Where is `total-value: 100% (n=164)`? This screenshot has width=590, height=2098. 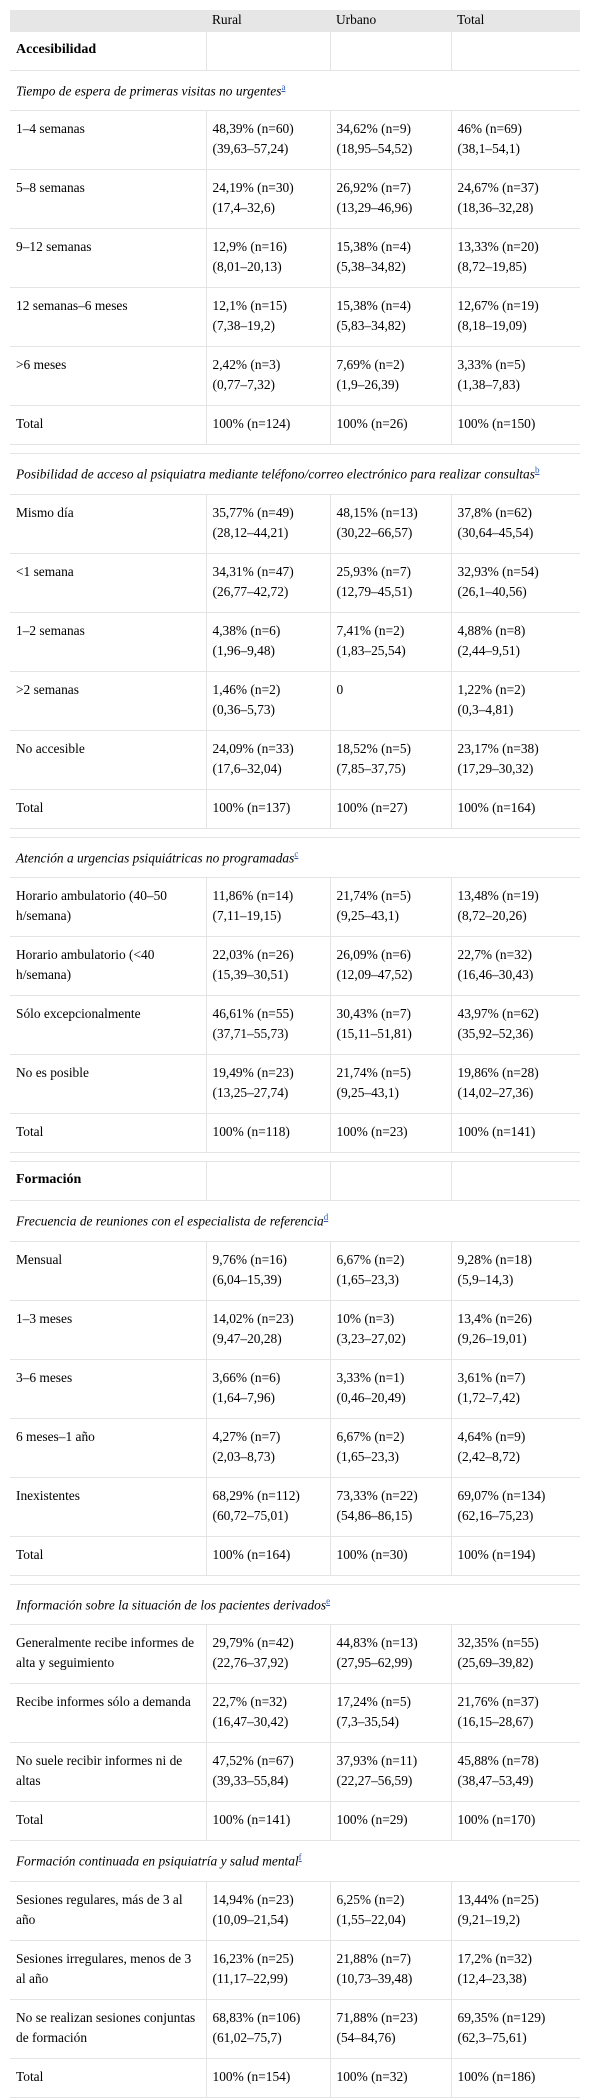 total-value: 100% (n=164) is located at coordinates (515, 809).